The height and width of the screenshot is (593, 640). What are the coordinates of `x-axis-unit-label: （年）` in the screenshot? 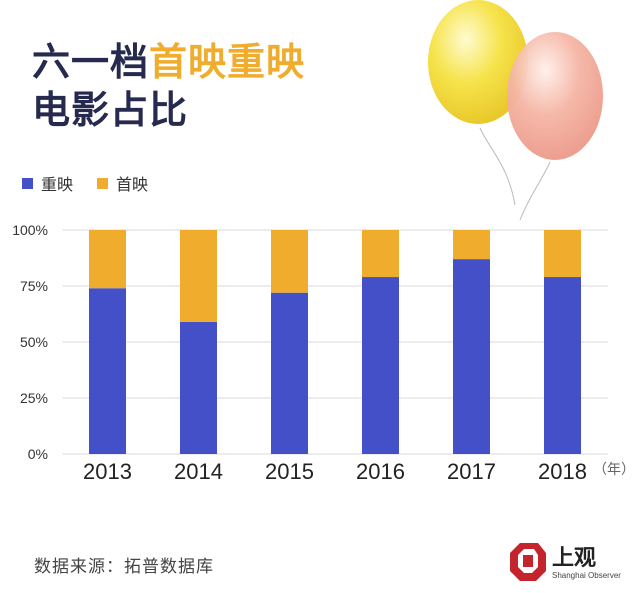 It's located at (614, 470).